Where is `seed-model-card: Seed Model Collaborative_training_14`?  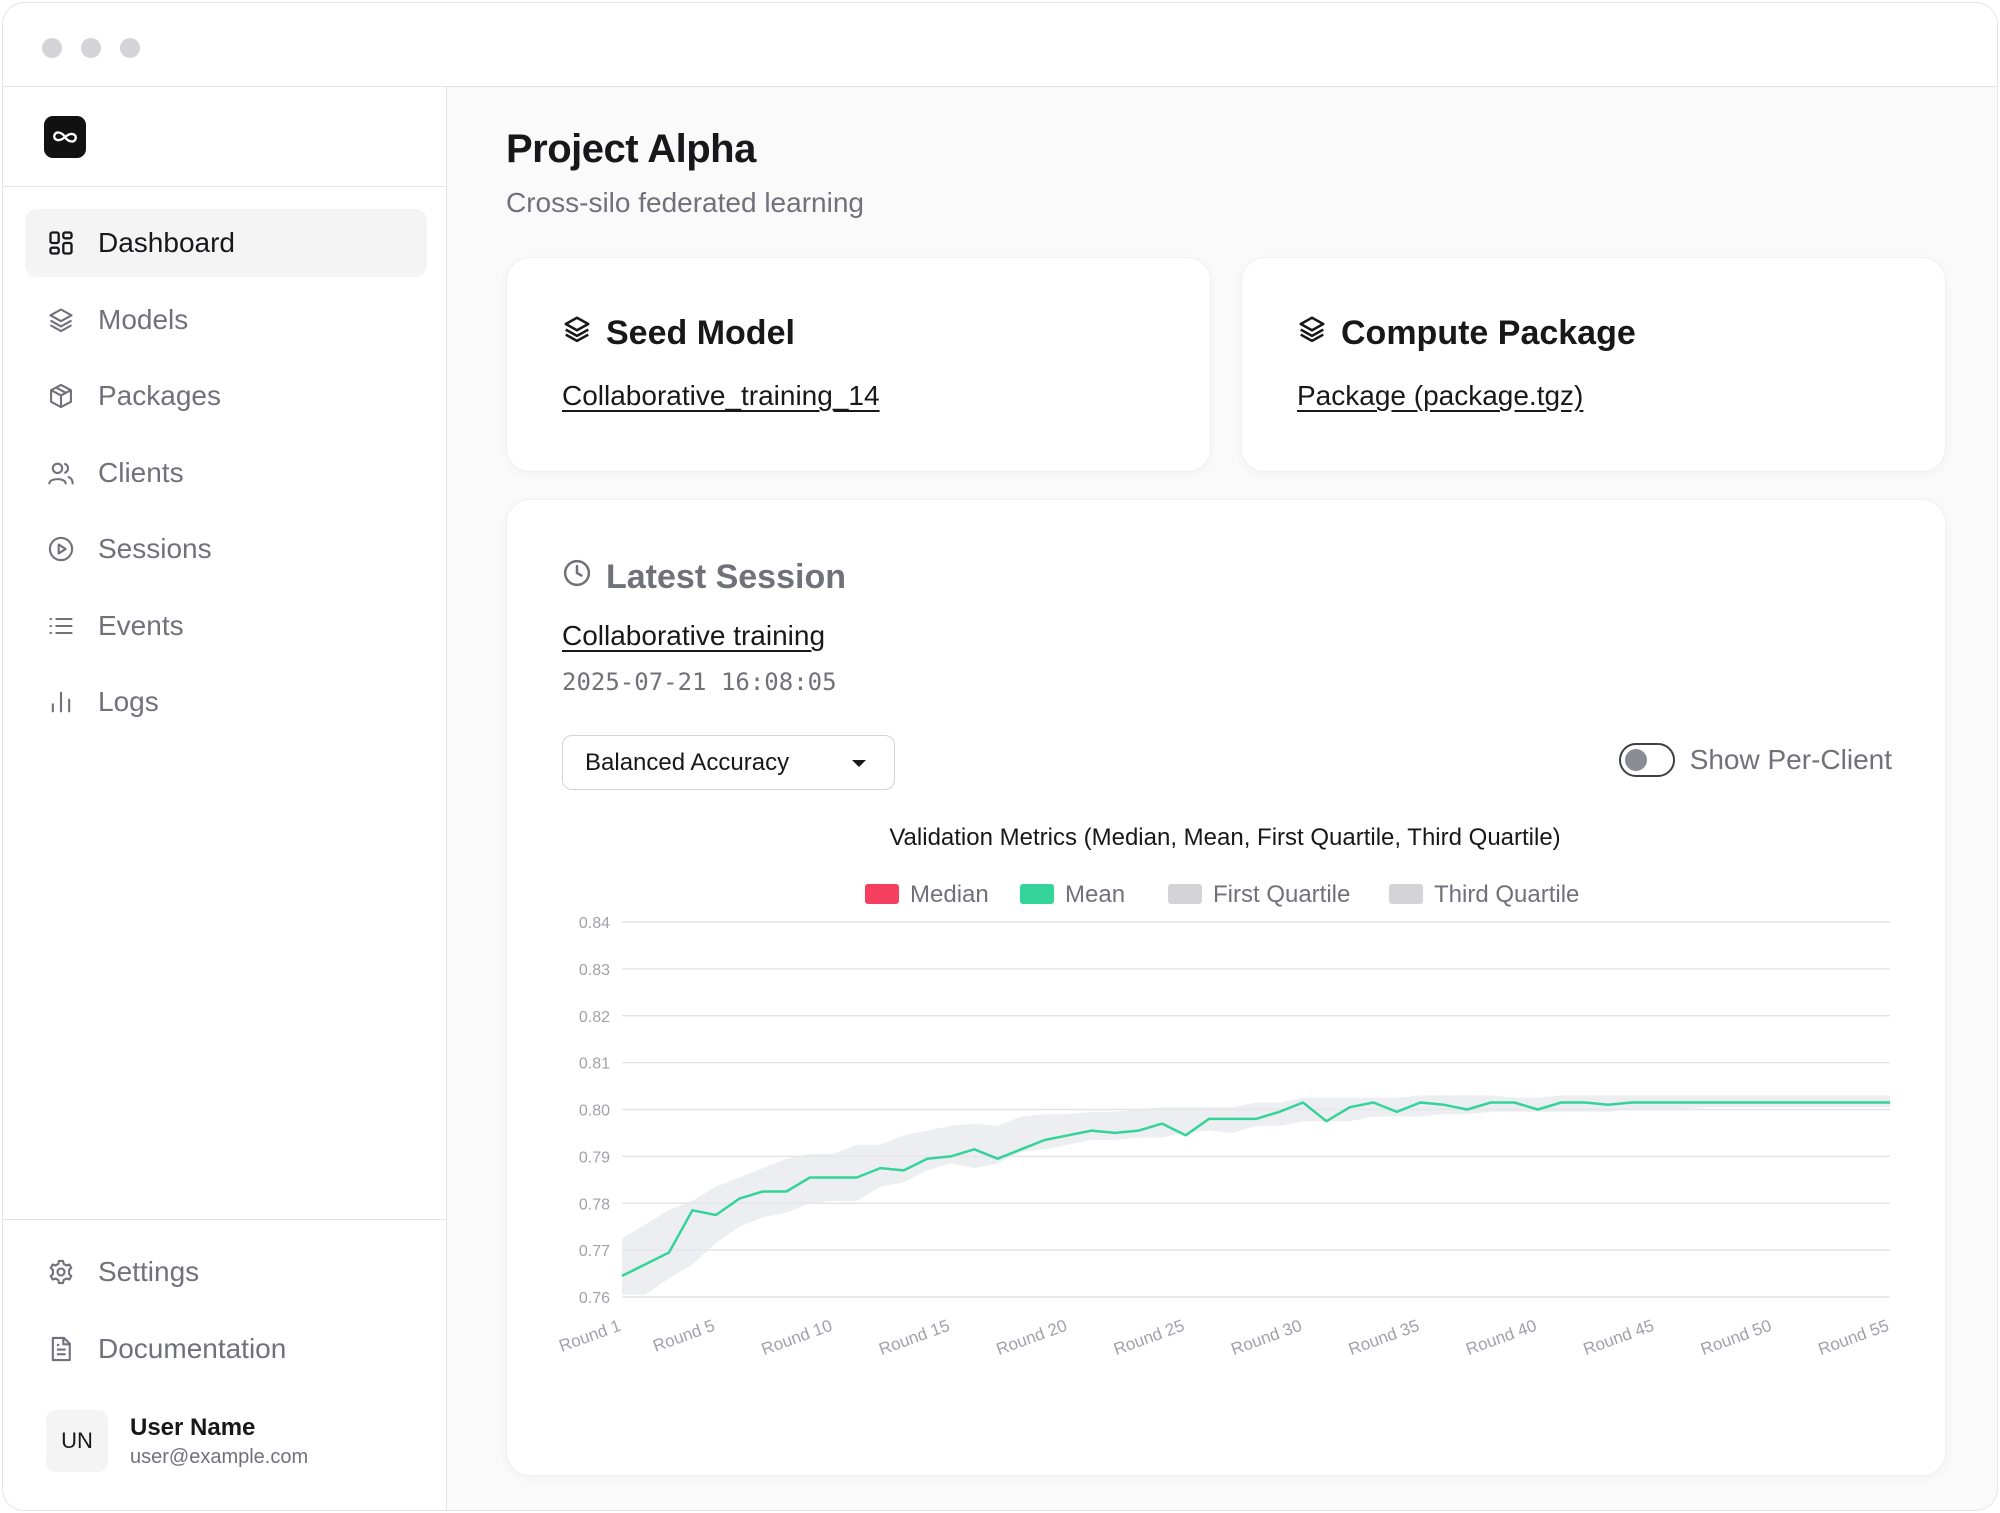 seed-model-card: Seed Model Collaborative_training_14 is located at coordinates (858, 364).